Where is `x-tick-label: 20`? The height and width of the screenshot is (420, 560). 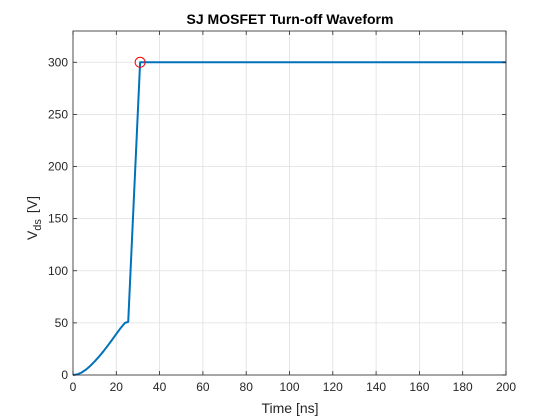
x-tick-label: 20 is located at coordinates (117, 387).